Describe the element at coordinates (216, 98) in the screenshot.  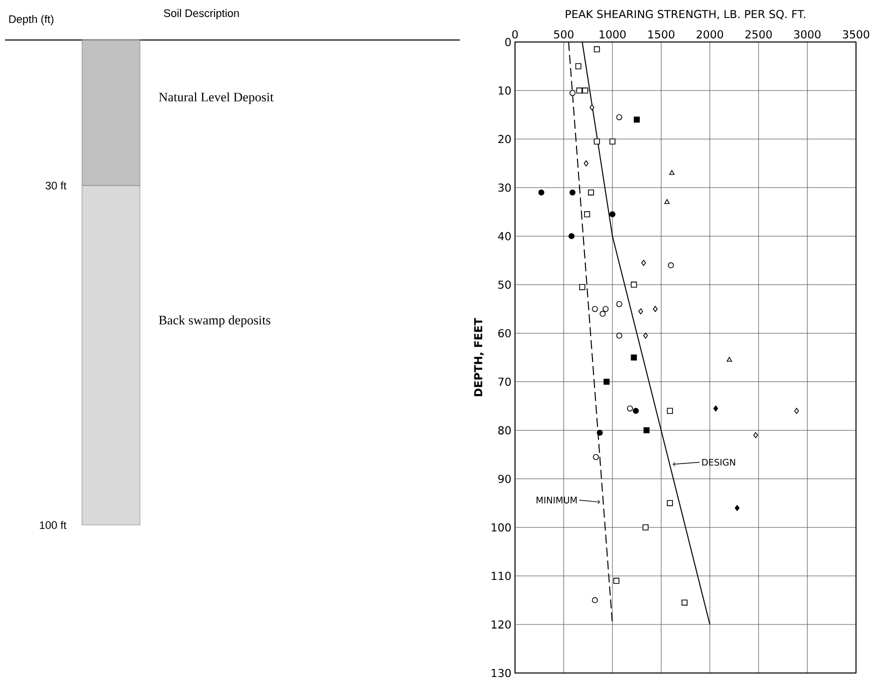
I see `series-label: Natural Level Deposit` at that location.